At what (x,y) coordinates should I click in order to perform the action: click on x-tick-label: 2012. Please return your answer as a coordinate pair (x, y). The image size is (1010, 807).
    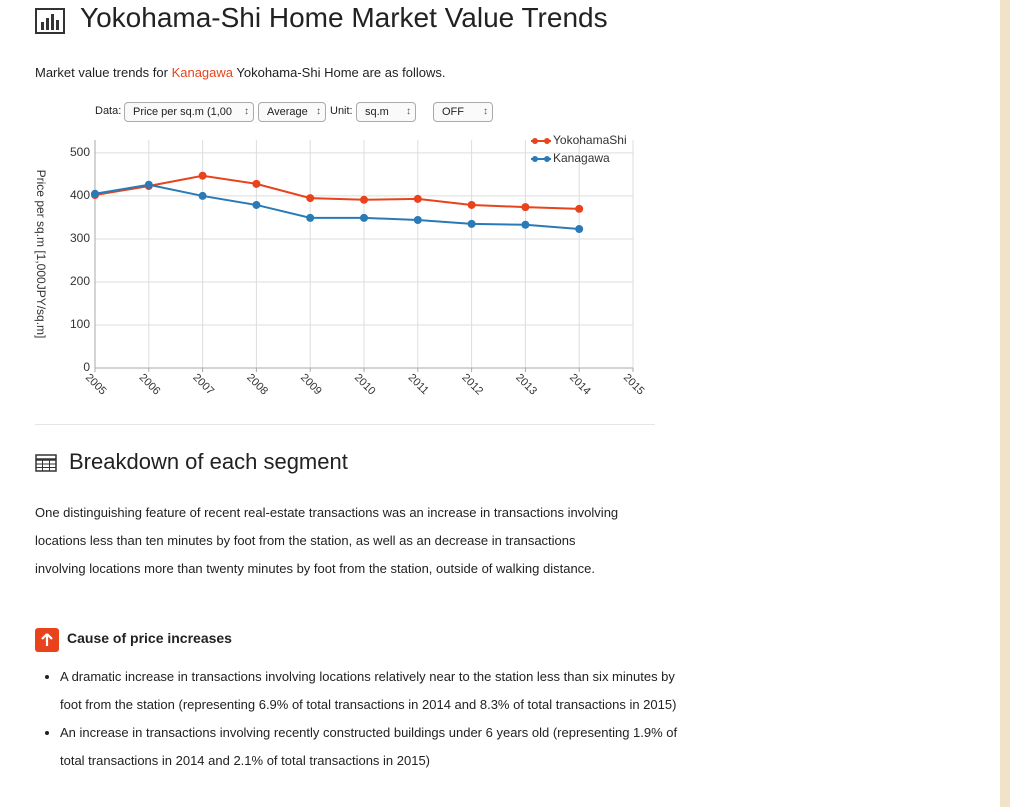
    Looking at the image, I should click on (472, 385).